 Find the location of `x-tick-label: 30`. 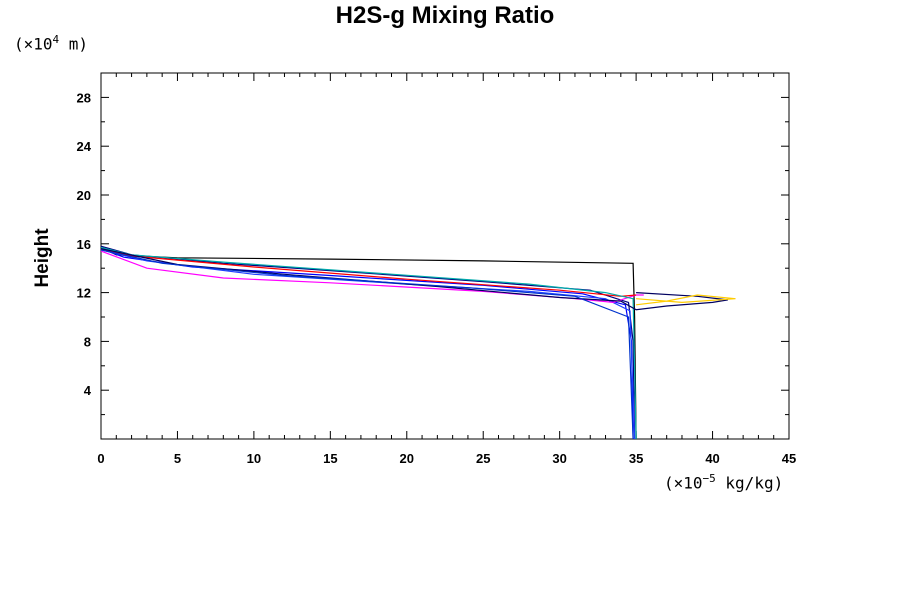

x-tick-label: 30 is located at coordinates (559, 458).